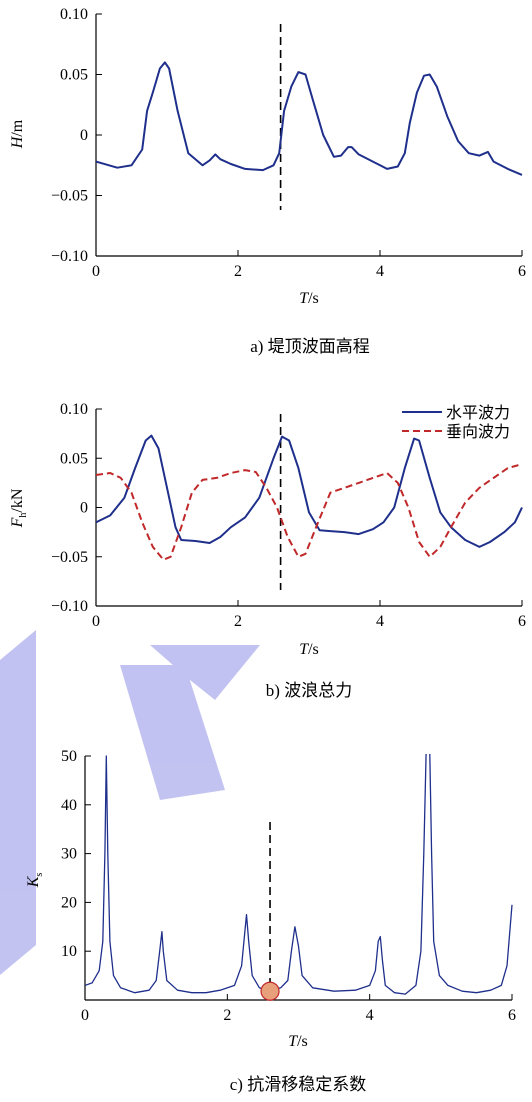  What do you see at coordinates (84, 135) in the screenshot?
I see `chart-a-ytick-label: 0` at bounding box center [84, 135].